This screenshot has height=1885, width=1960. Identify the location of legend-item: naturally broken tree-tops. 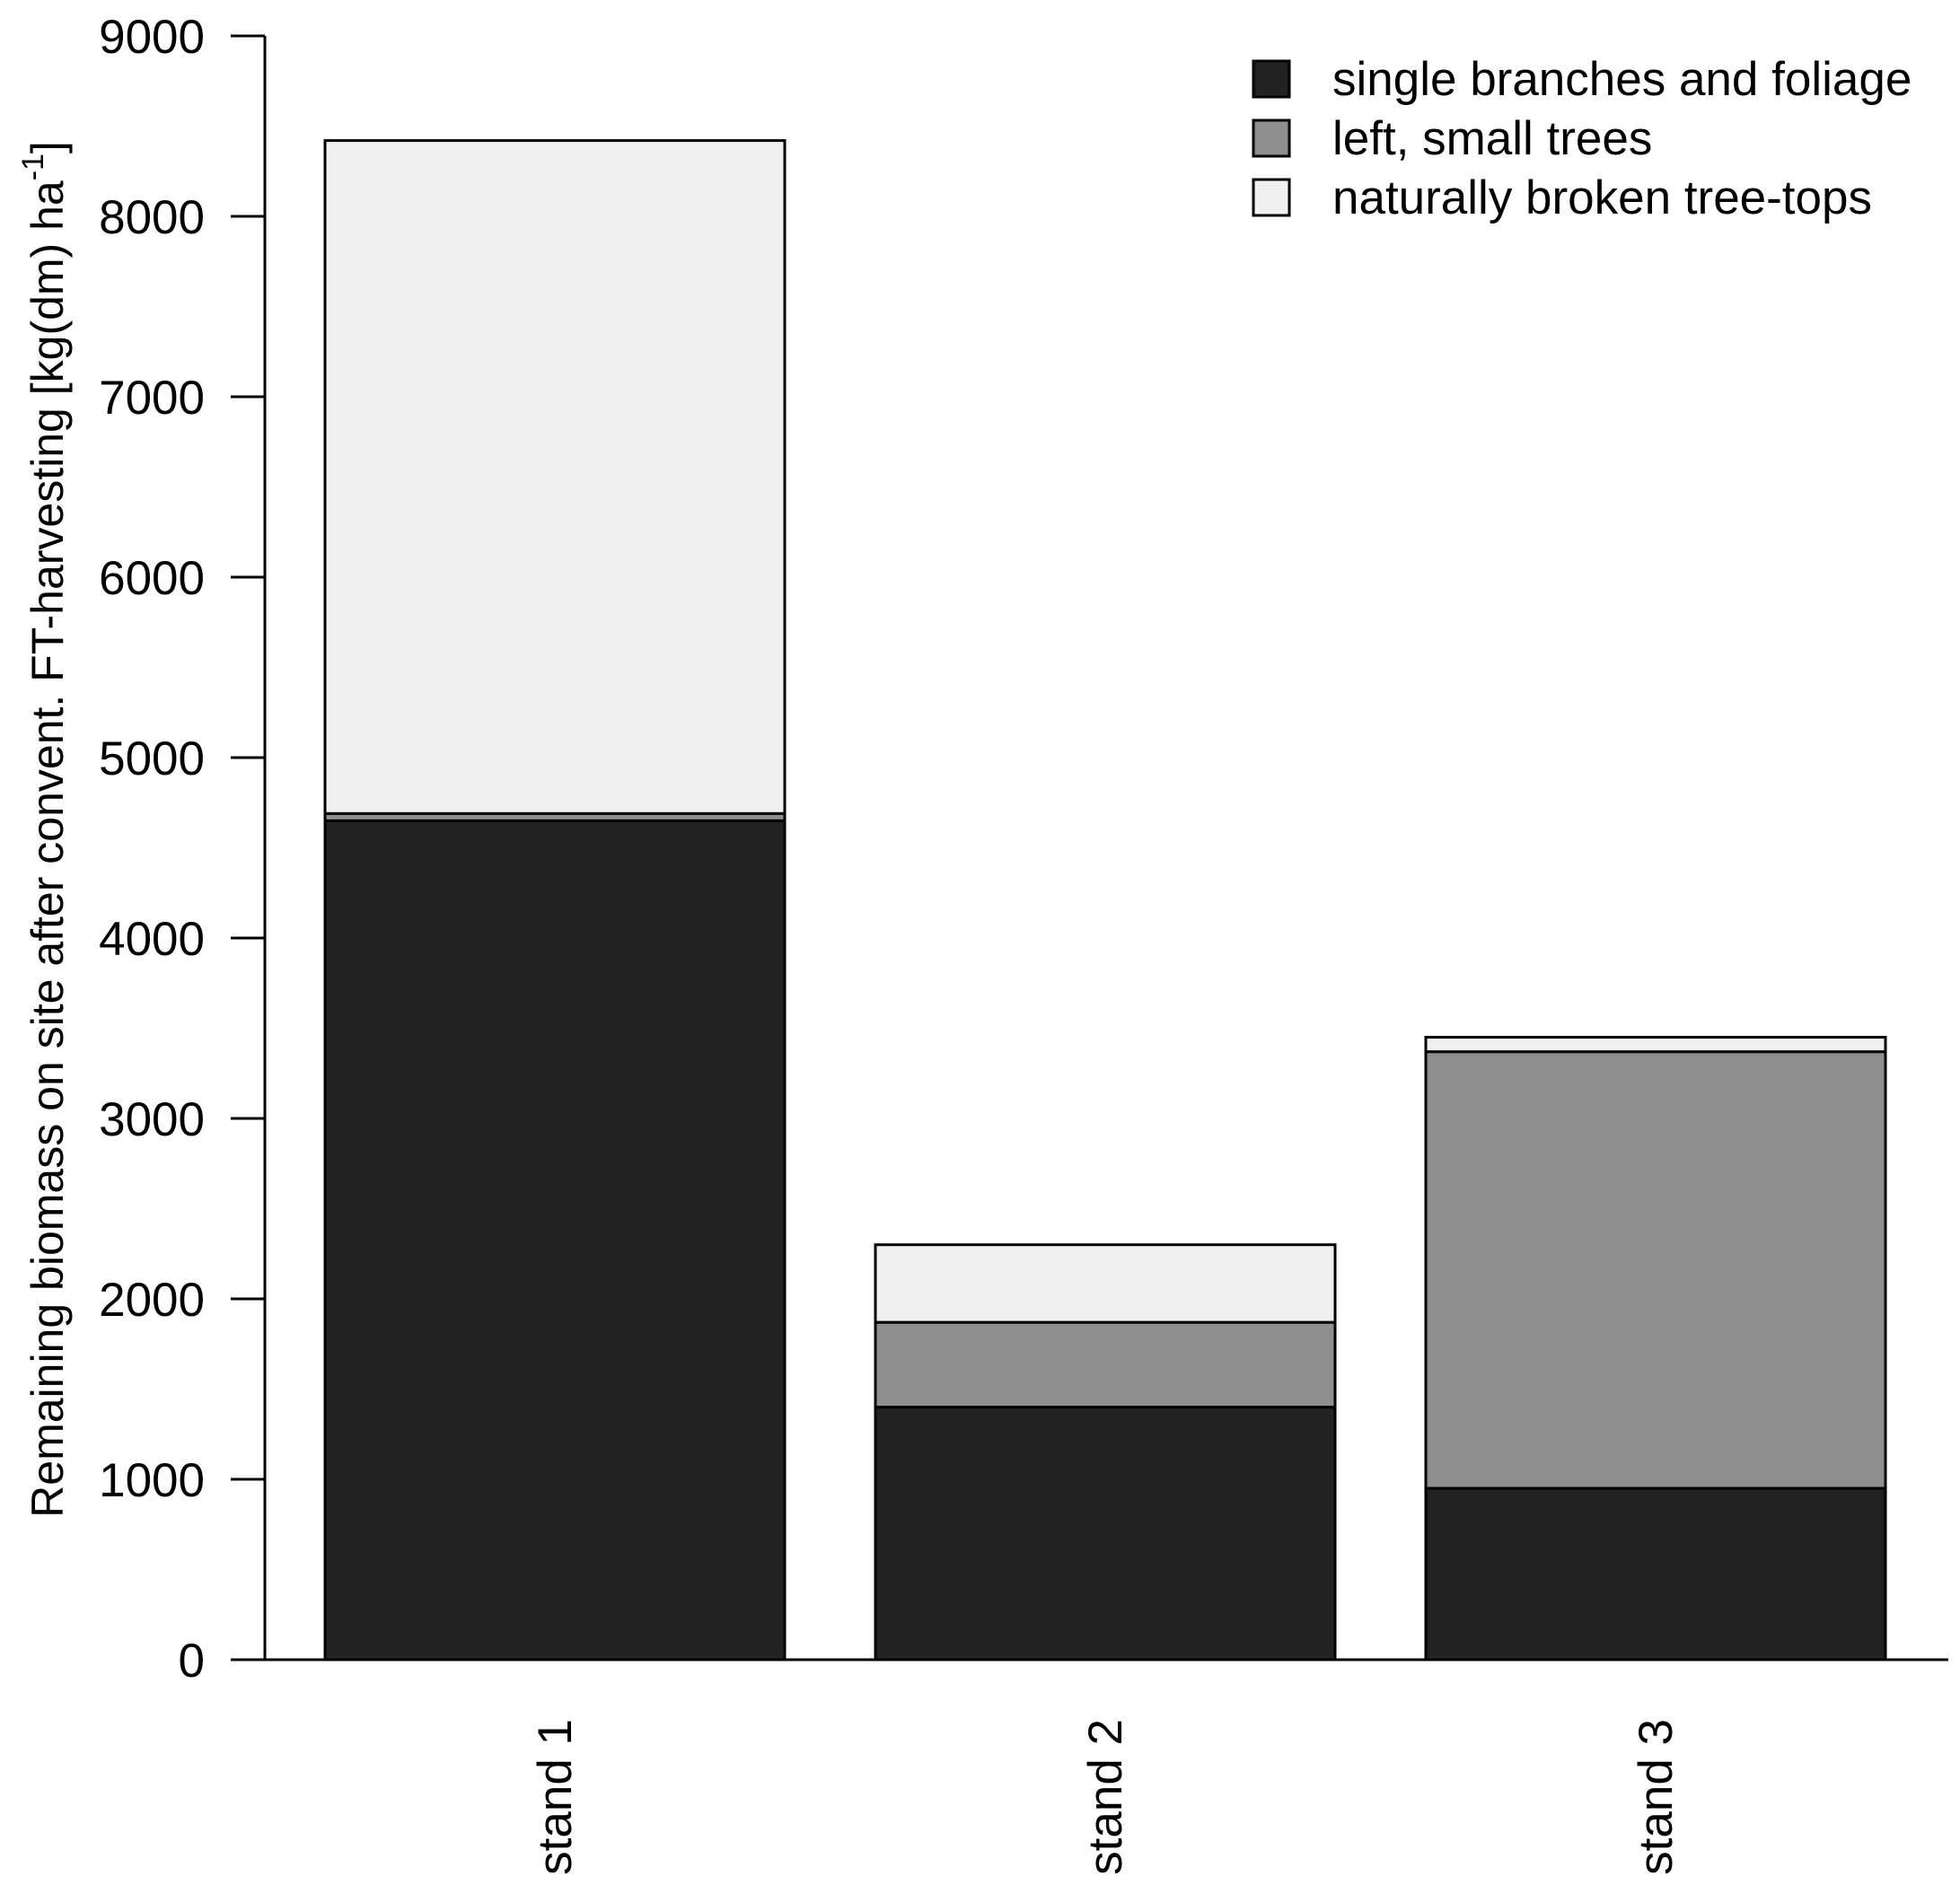
(1562, 197).